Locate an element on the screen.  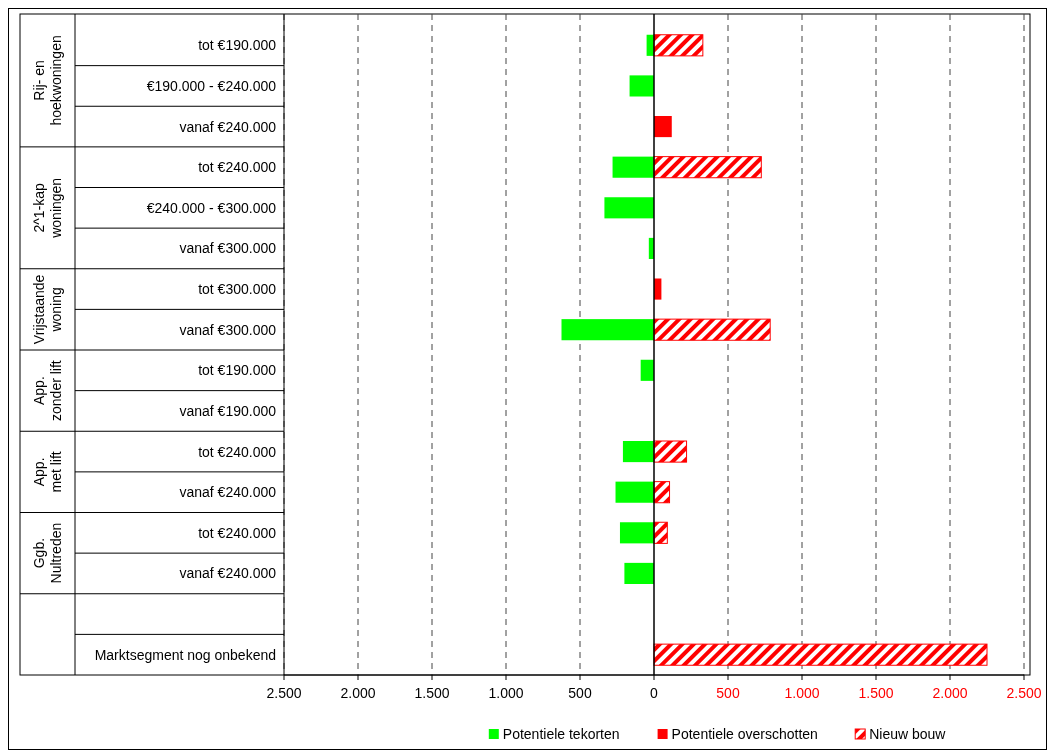
y-tick-label: vanaf €190.000 is located at coordinates (228, 410).